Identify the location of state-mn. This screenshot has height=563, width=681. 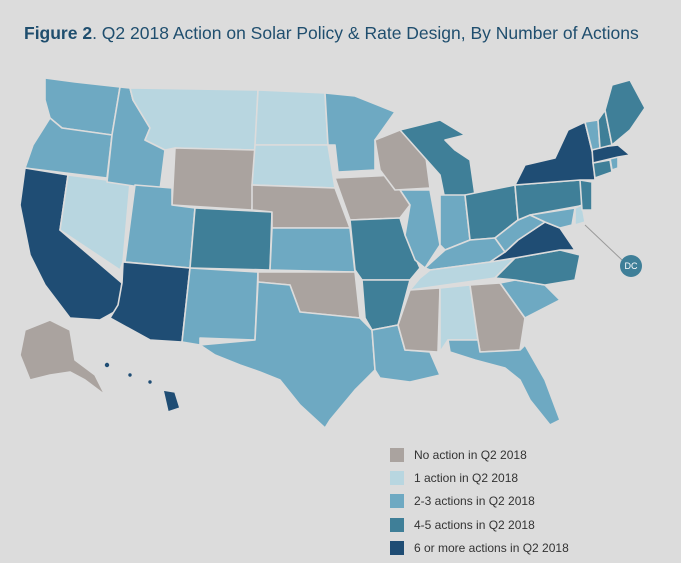
(360, 132).